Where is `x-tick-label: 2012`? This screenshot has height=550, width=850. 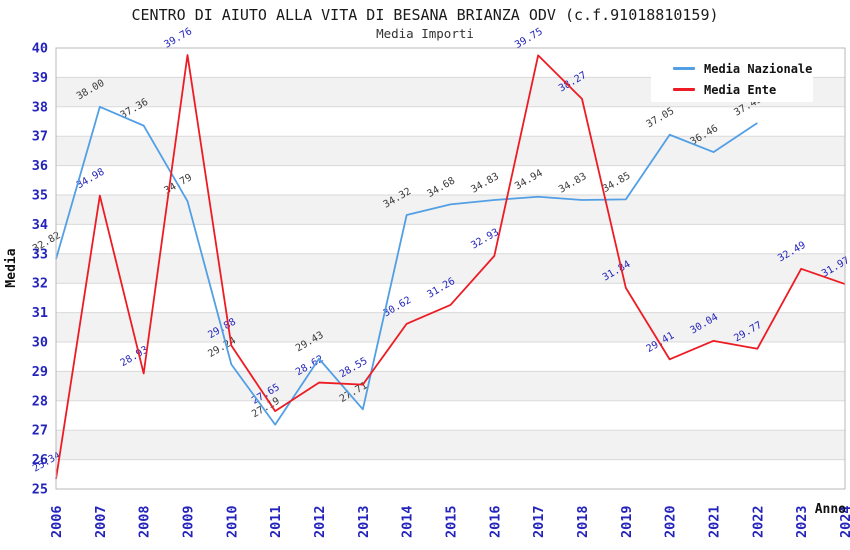
x-tick-label: 2012 is located at coordinates (320, 521).